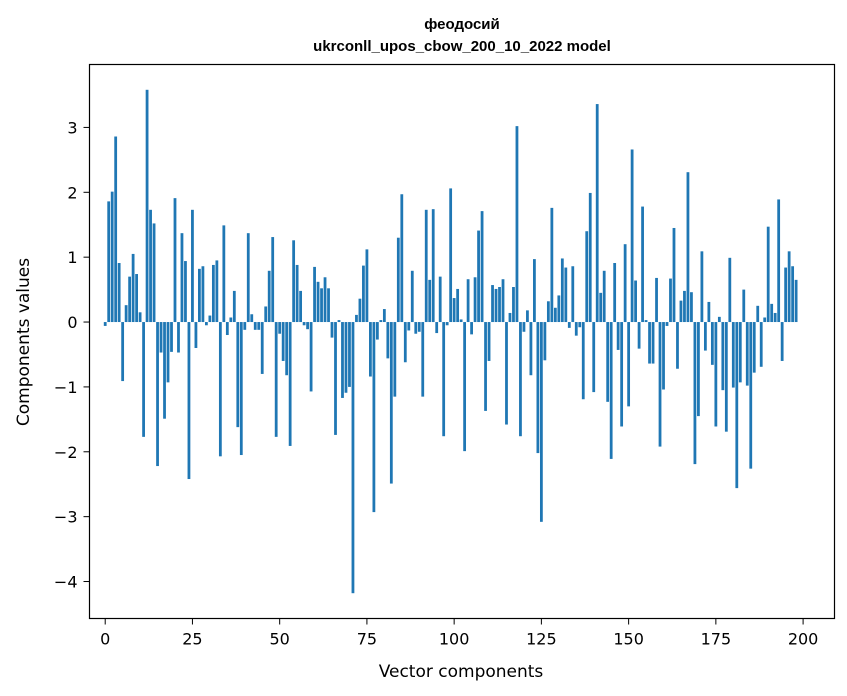 The image size is (847, 696). Describe the element at coordinates (803, 639) in the screenshot. I see `x-tick-label: 200` at that location.